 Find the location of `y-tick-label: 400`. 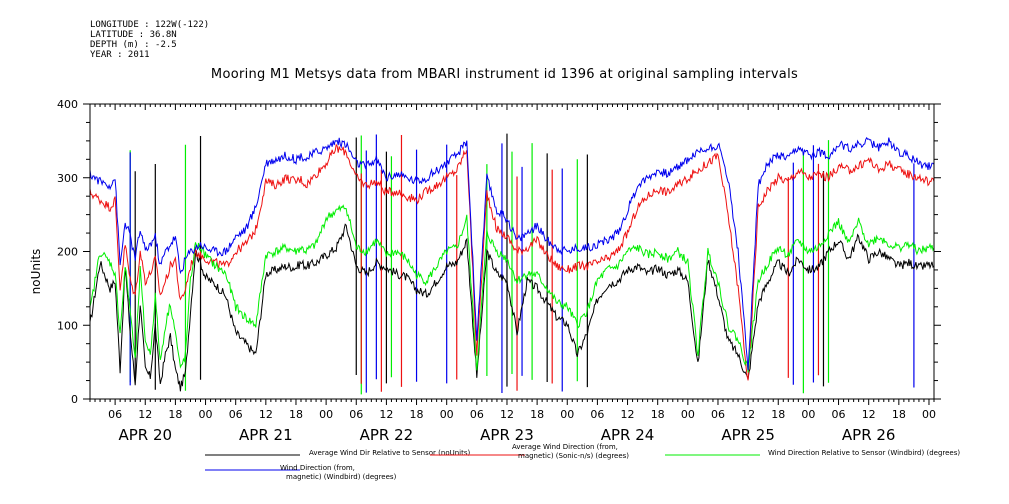

y-tick-label: 400 is located at coordinates (67, 104).